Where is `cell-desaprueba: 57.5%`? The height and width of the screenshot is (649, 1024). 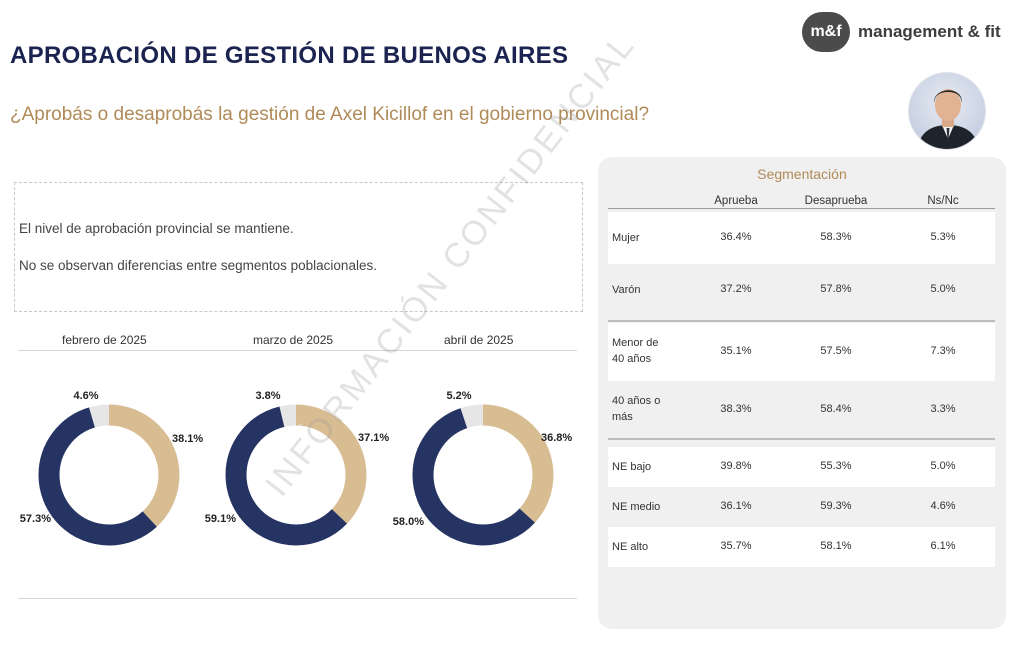
cell-desaprueba: 57.5% is located at coordinates (836, 351).